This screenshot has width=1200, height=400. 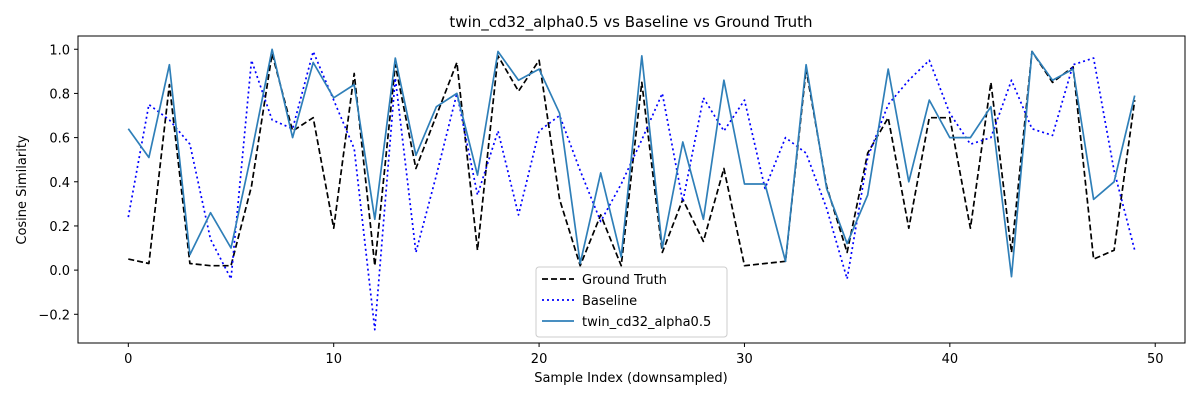 I want to click on x-axis-label: Sample Index (downsampled), so click(x=631, y=378).